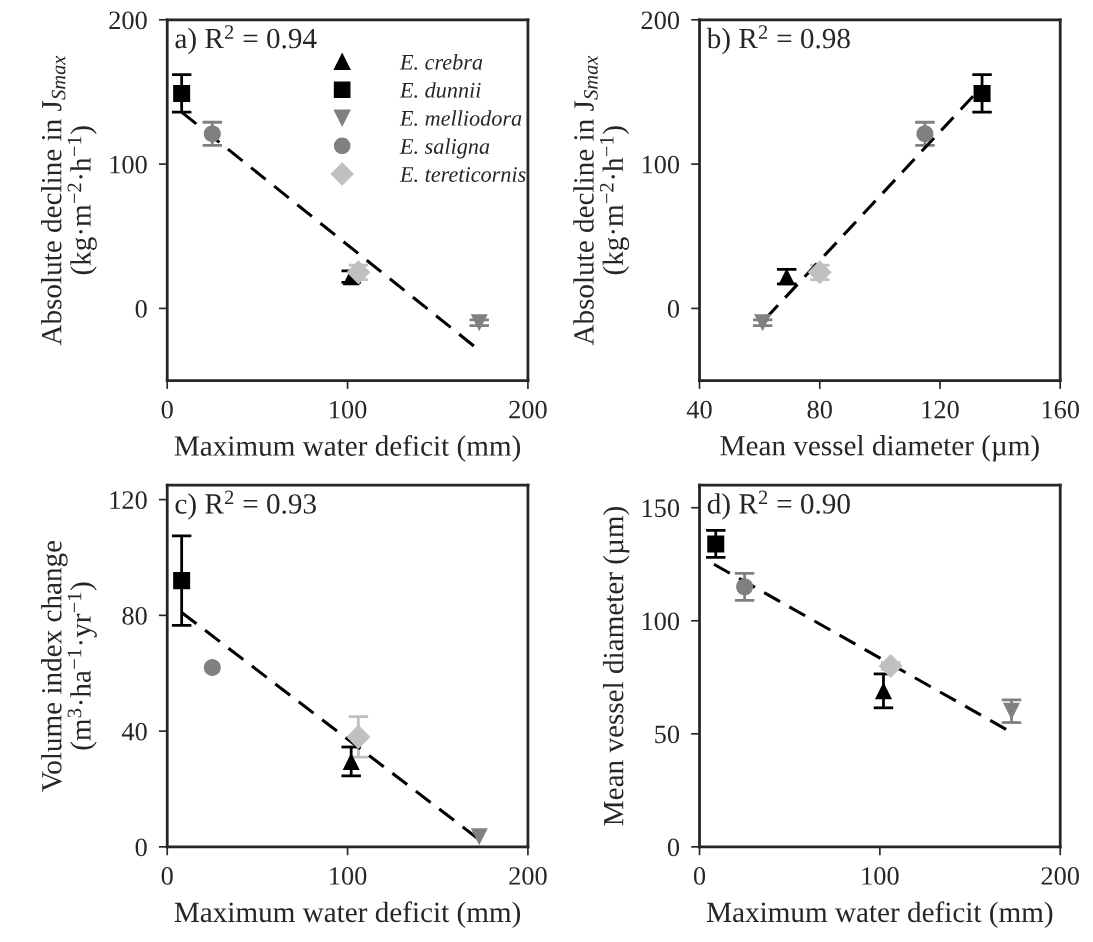 This screenshot has width=1093, height=942. I want to click on y-tick-label: 50, so click(667, 734).